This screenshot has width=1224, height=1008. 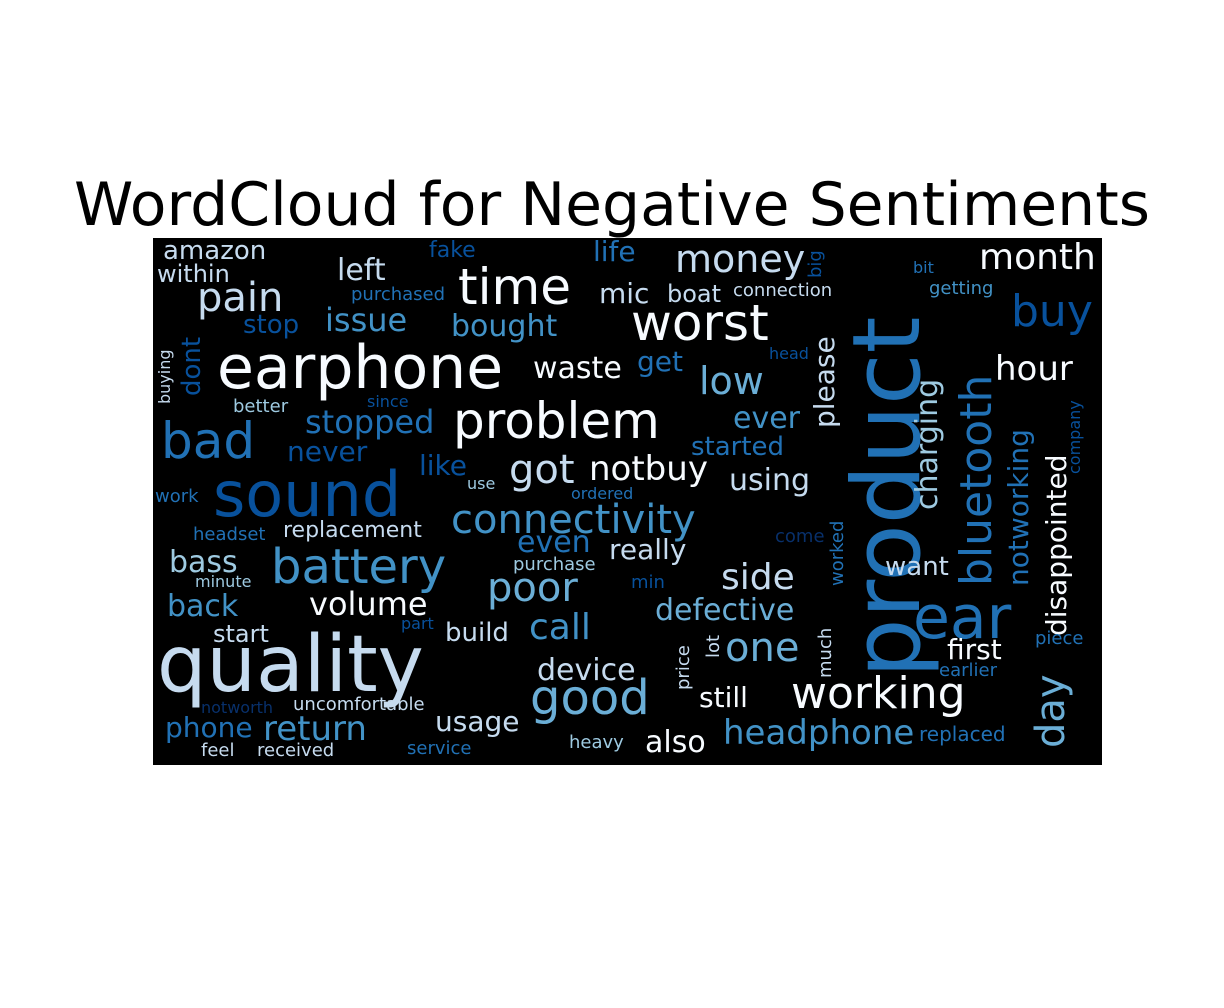 I want to click on word-pain: pain, so click(x=240, y=298).